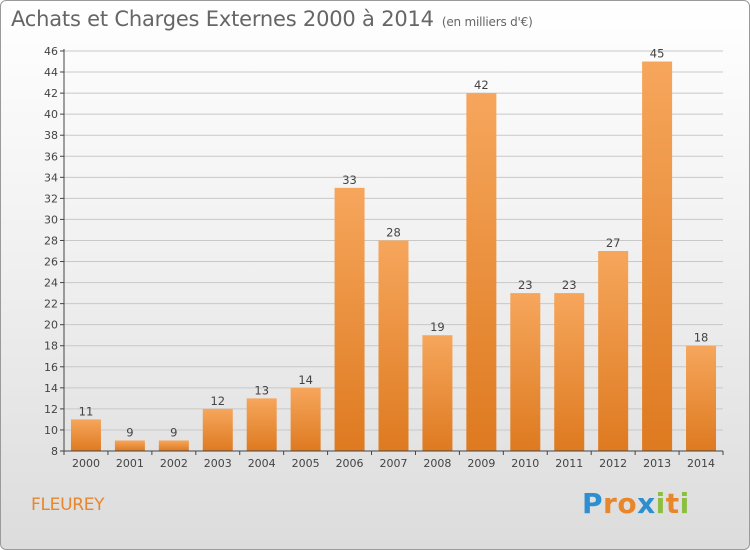 The height and width of the screenshot is (550, 750). I want to click on data-label: 28, so click(393, 232).